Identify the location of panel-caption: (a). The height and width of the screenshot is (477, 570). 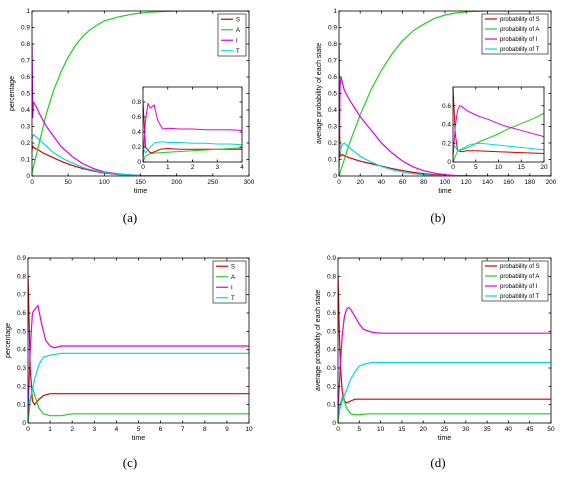
(130, 217).